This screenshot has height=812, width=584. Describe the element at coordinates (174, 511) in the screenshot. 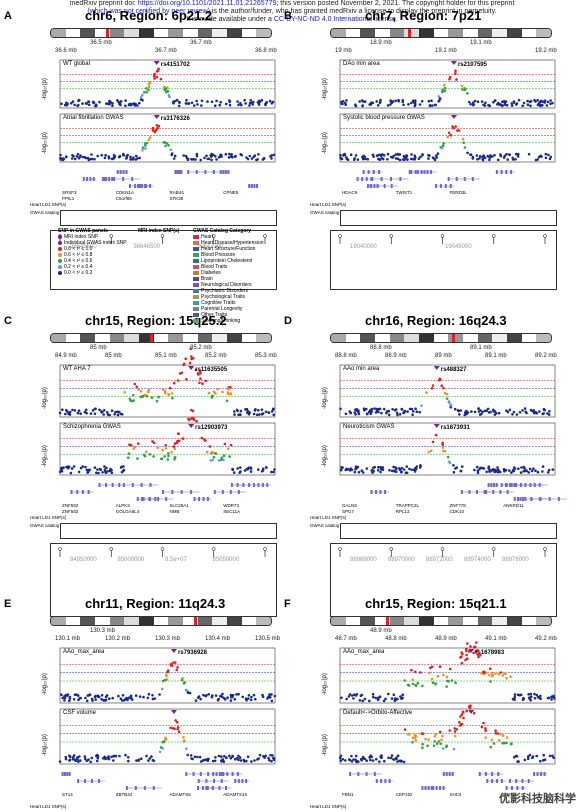

I see `gene-name: NMB` at that location.